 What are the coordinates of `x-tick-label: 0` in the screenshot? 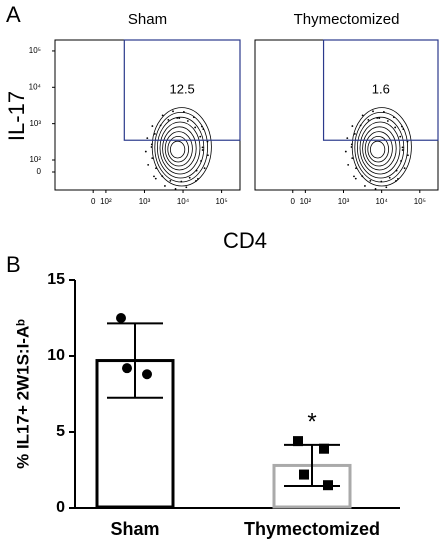 It's located at (293, 201).